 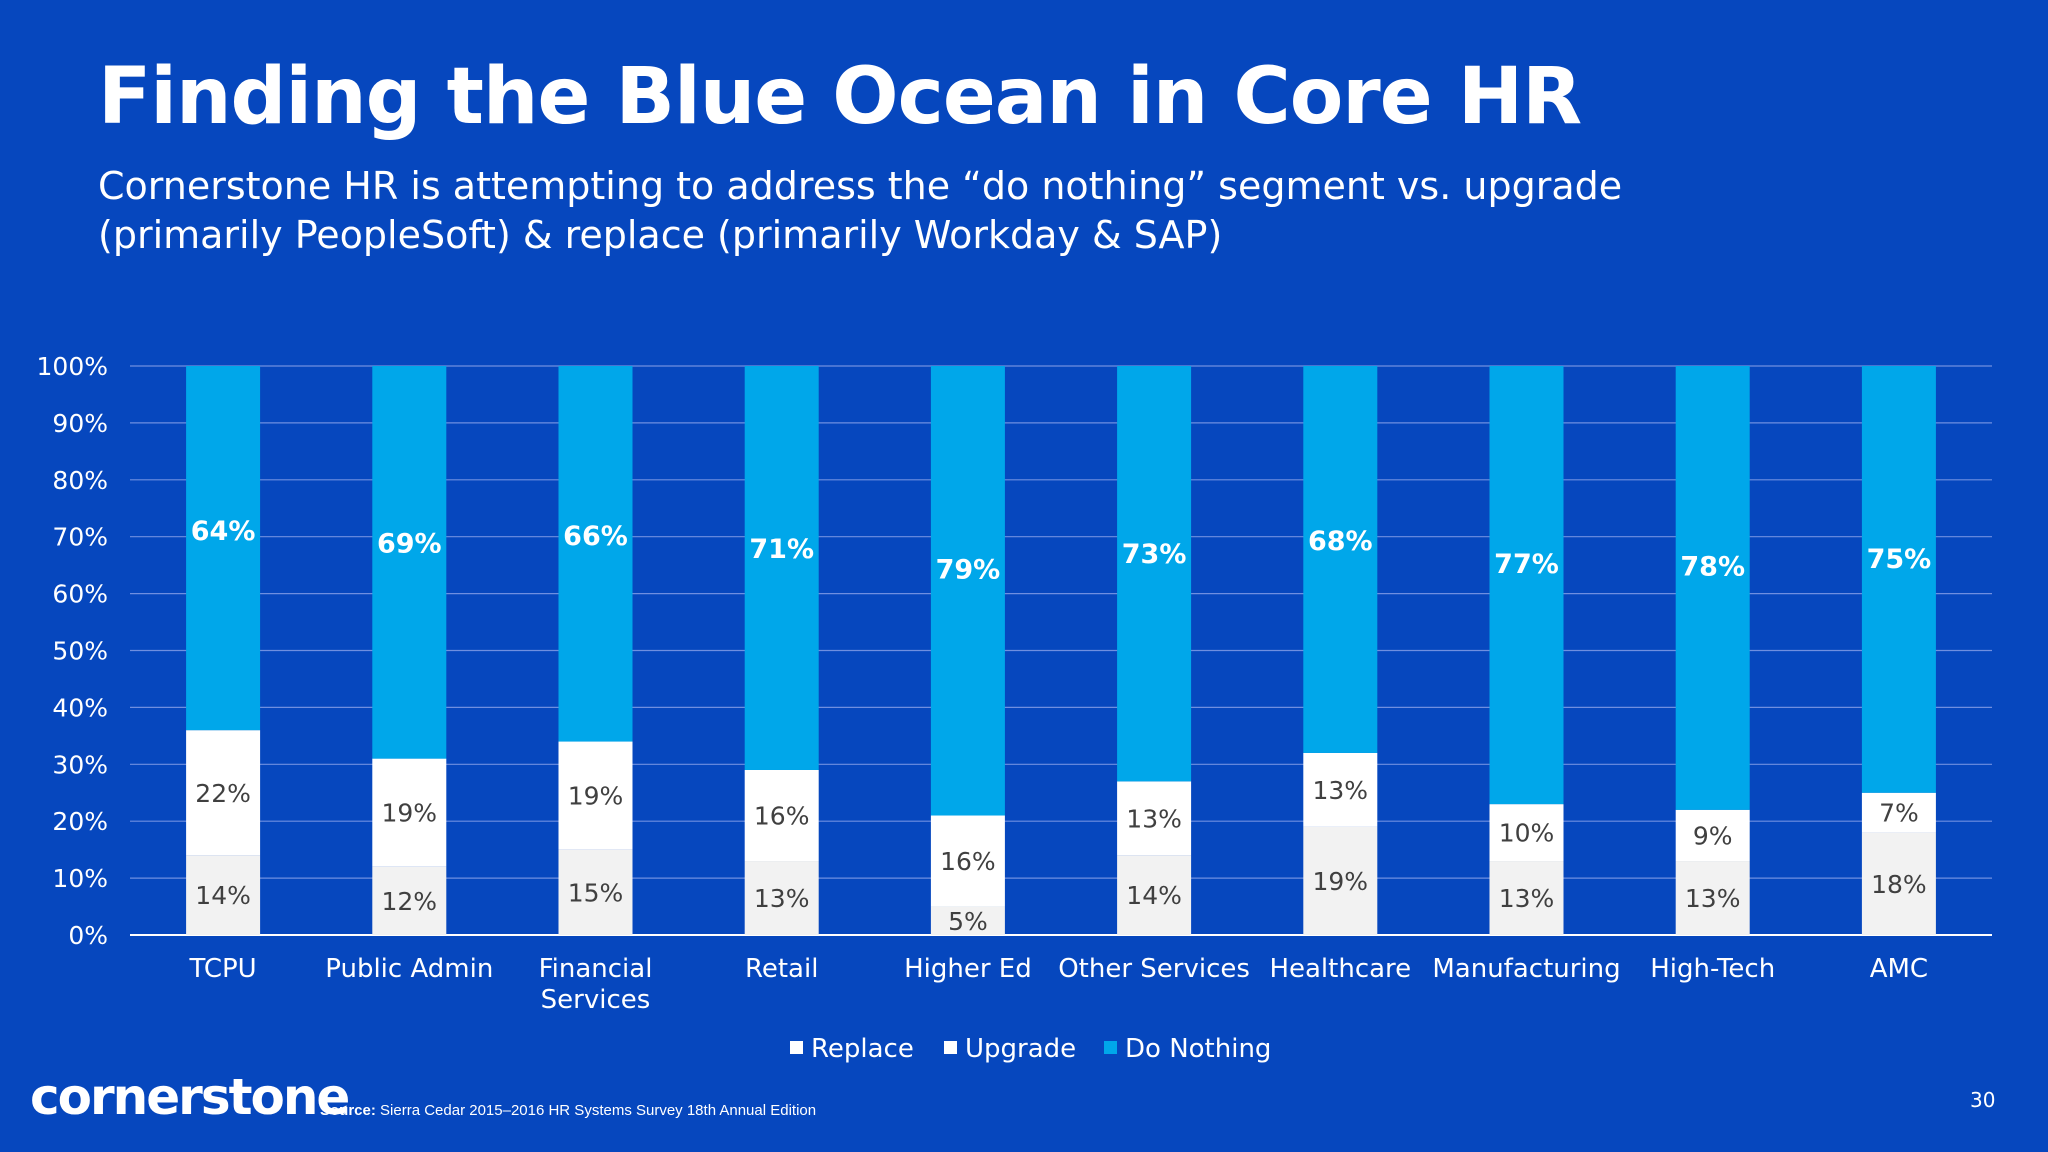 What do you see at coordinates (796, 1047) in the screenshot?
I see `legend-swatch-replace` at bounding box center [796, 1047].